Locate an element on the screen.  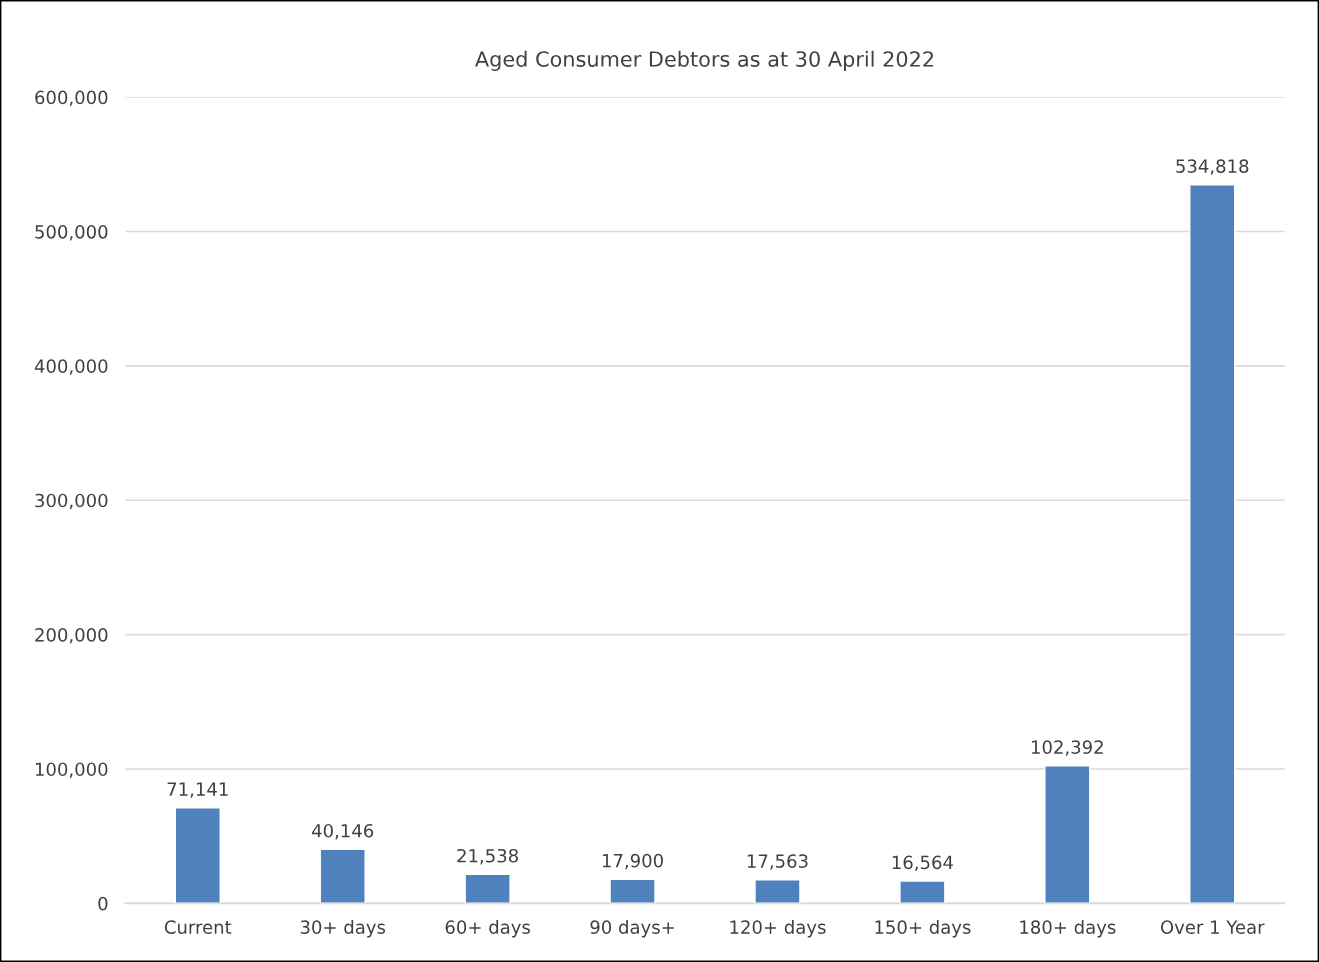
chart-title: Aged Consumer Debtors as at 30 April 2022 is located at coordinates (704, 60).